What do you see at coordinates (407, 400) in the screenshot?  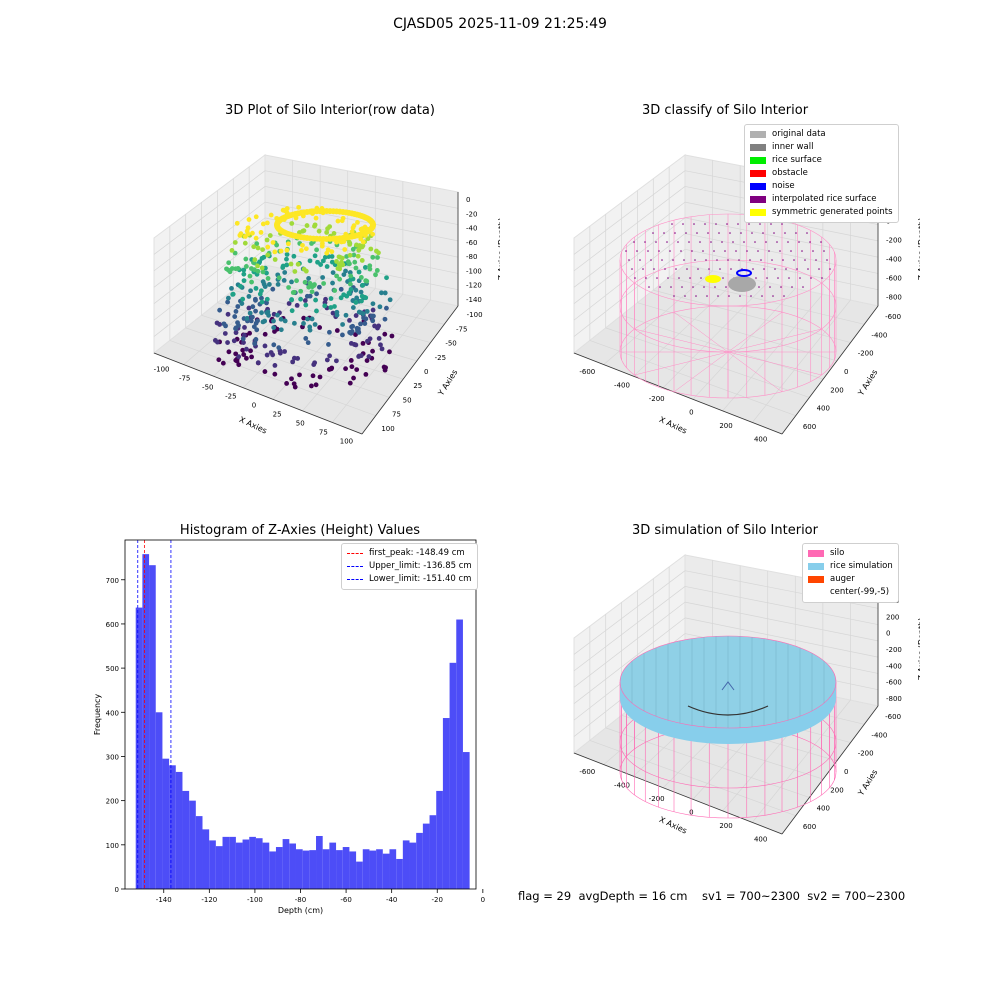 I see `y-tick-label: 50` at bounding box center [407, 400].